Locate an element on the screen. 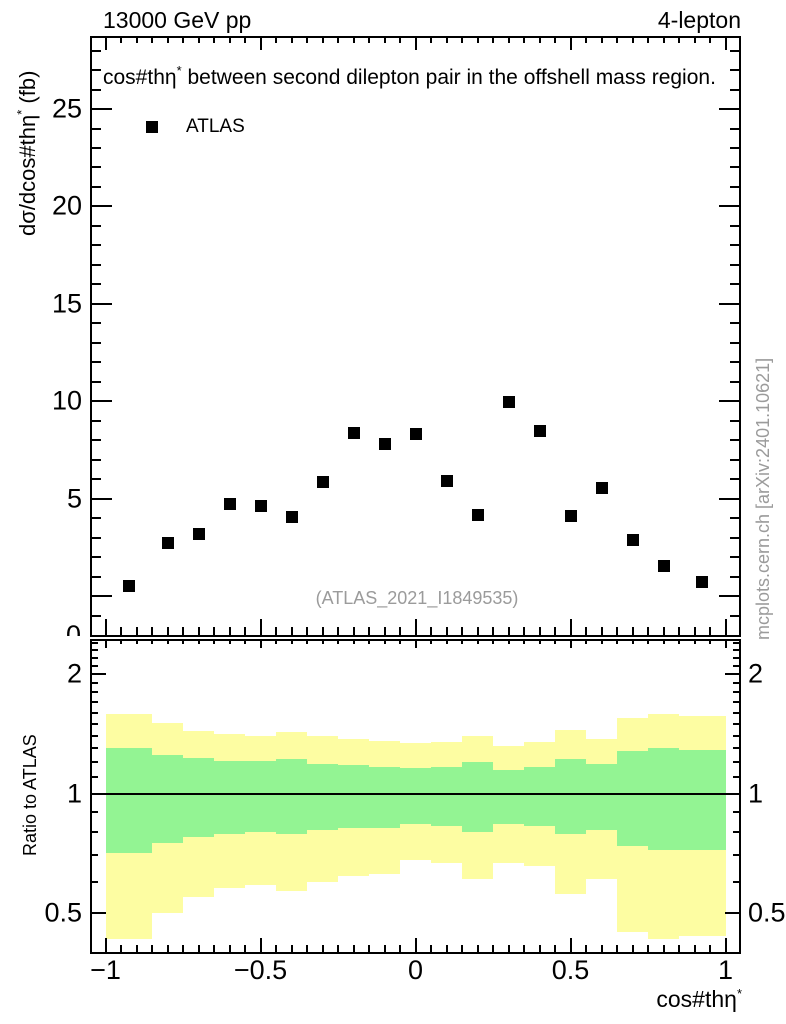 This screenshot has height=1024, width=786. y-tick-label: 5 is located at coordinates (74, 498).